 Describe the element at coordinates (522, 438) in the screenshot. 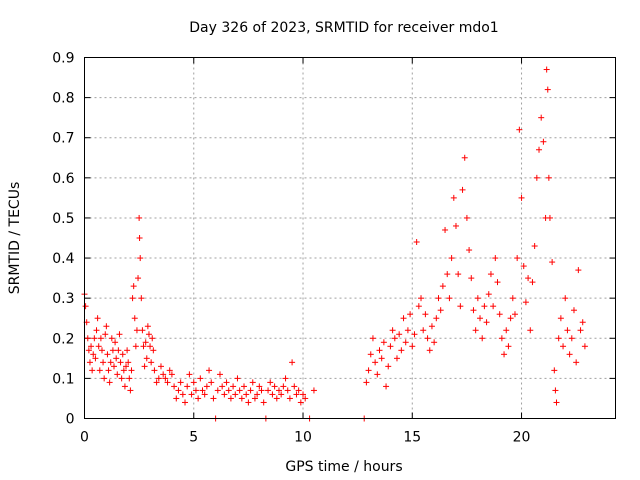

I see `x-tick-label: 20` at that location.